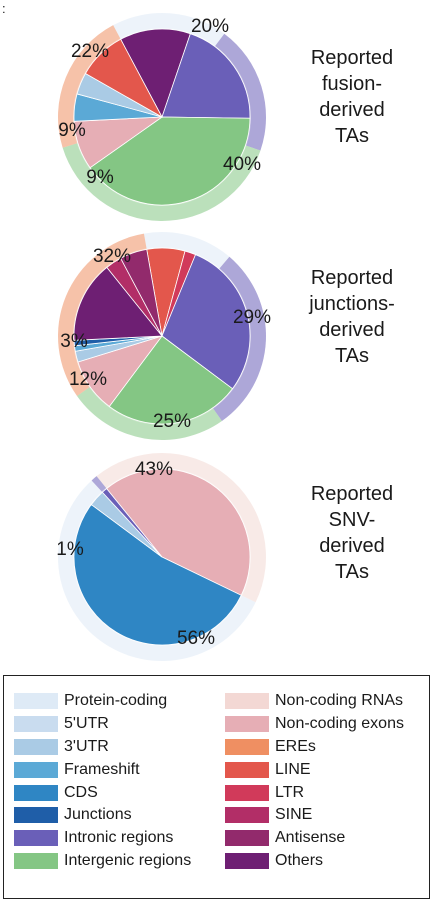 The height and width of the screenshot is (910, 443). What do you see at coordinates (351, 304) in the screenshot?
I see `chart-title-line: junctions-` at bounding box center [351, 304].